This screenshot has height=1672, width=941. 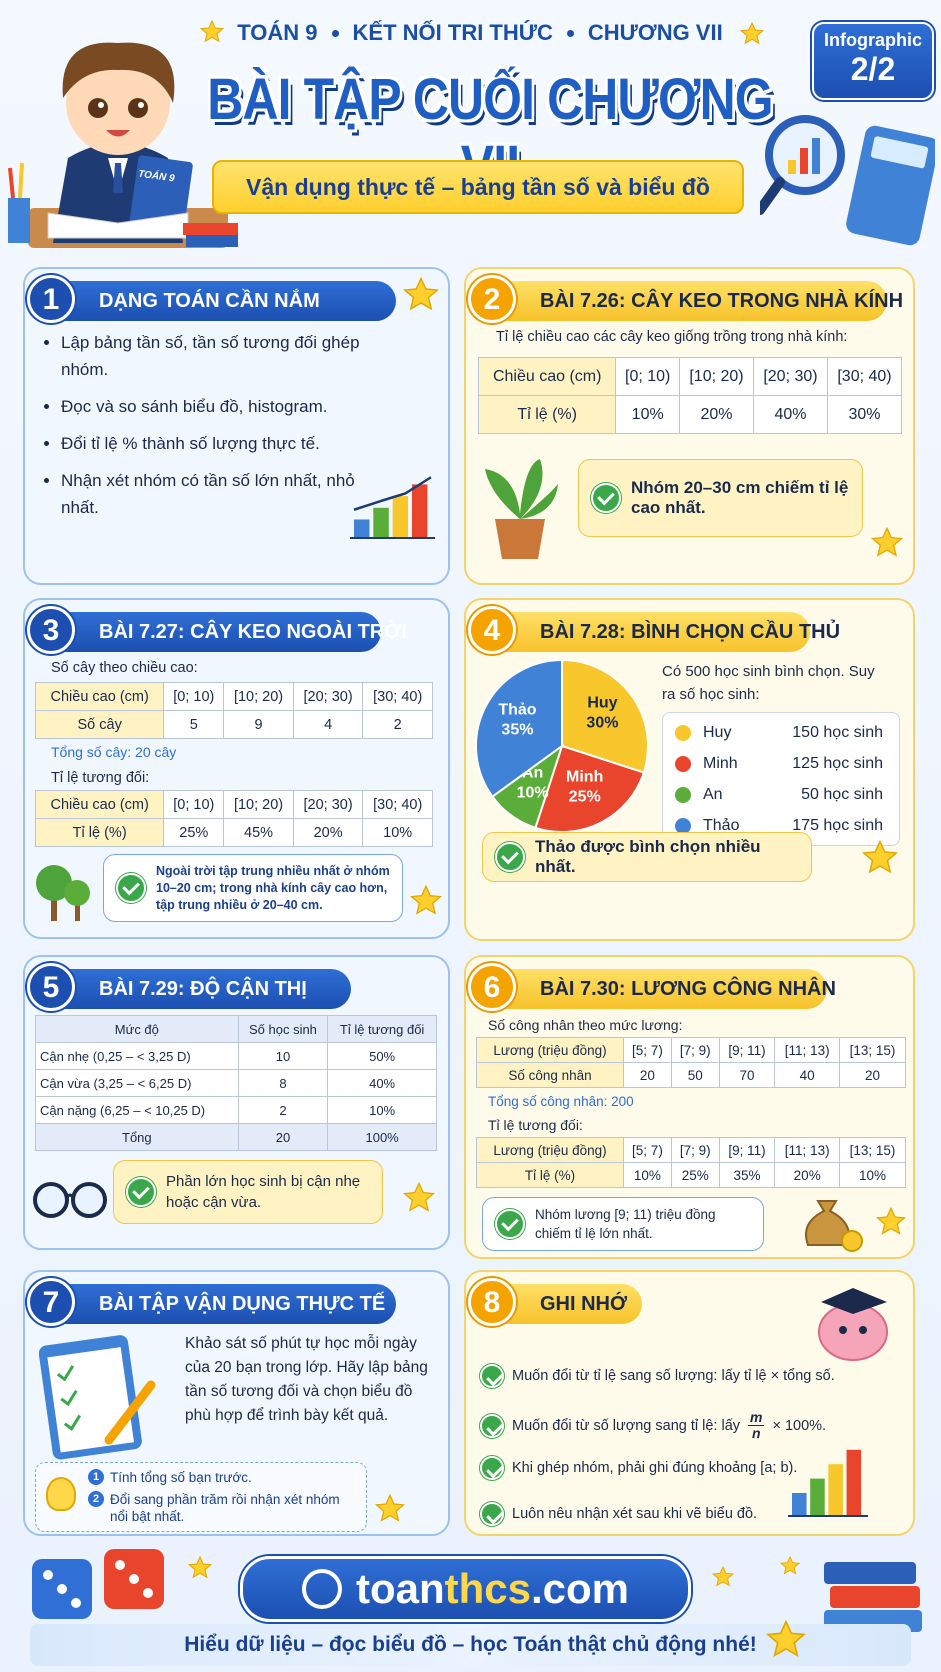 I want to click on table-cell: Tổng, so click(x=137, y=1137).